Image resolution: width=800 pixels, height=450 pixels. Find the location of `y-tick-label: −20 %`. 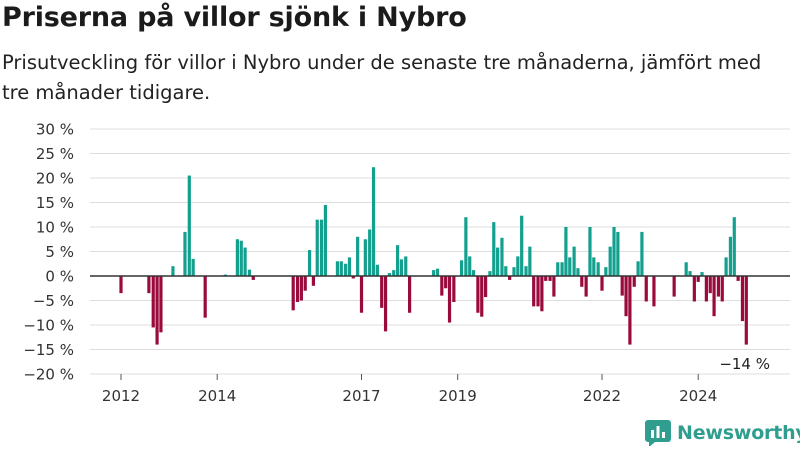

y-tick-label: −20 % is located at coordinates (48, 375).